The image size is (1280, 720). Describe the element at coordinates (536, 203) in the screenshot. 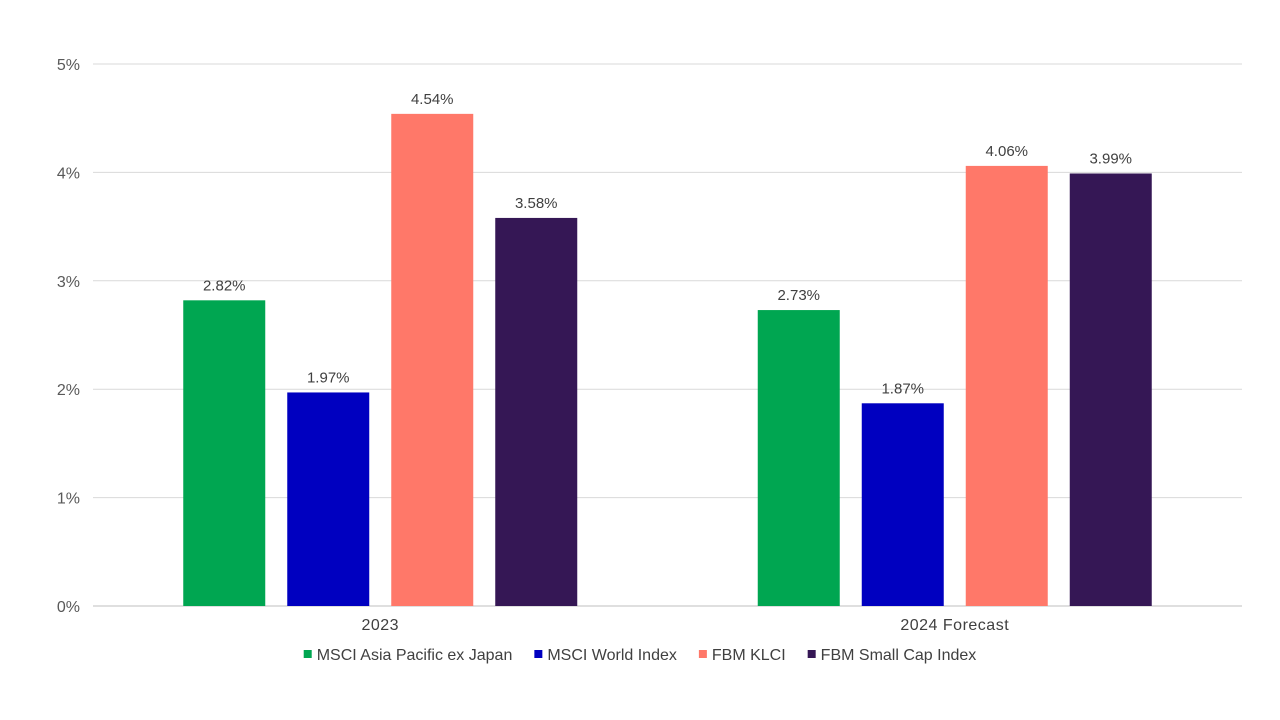

I see `data-label: 3.58%` at that location.